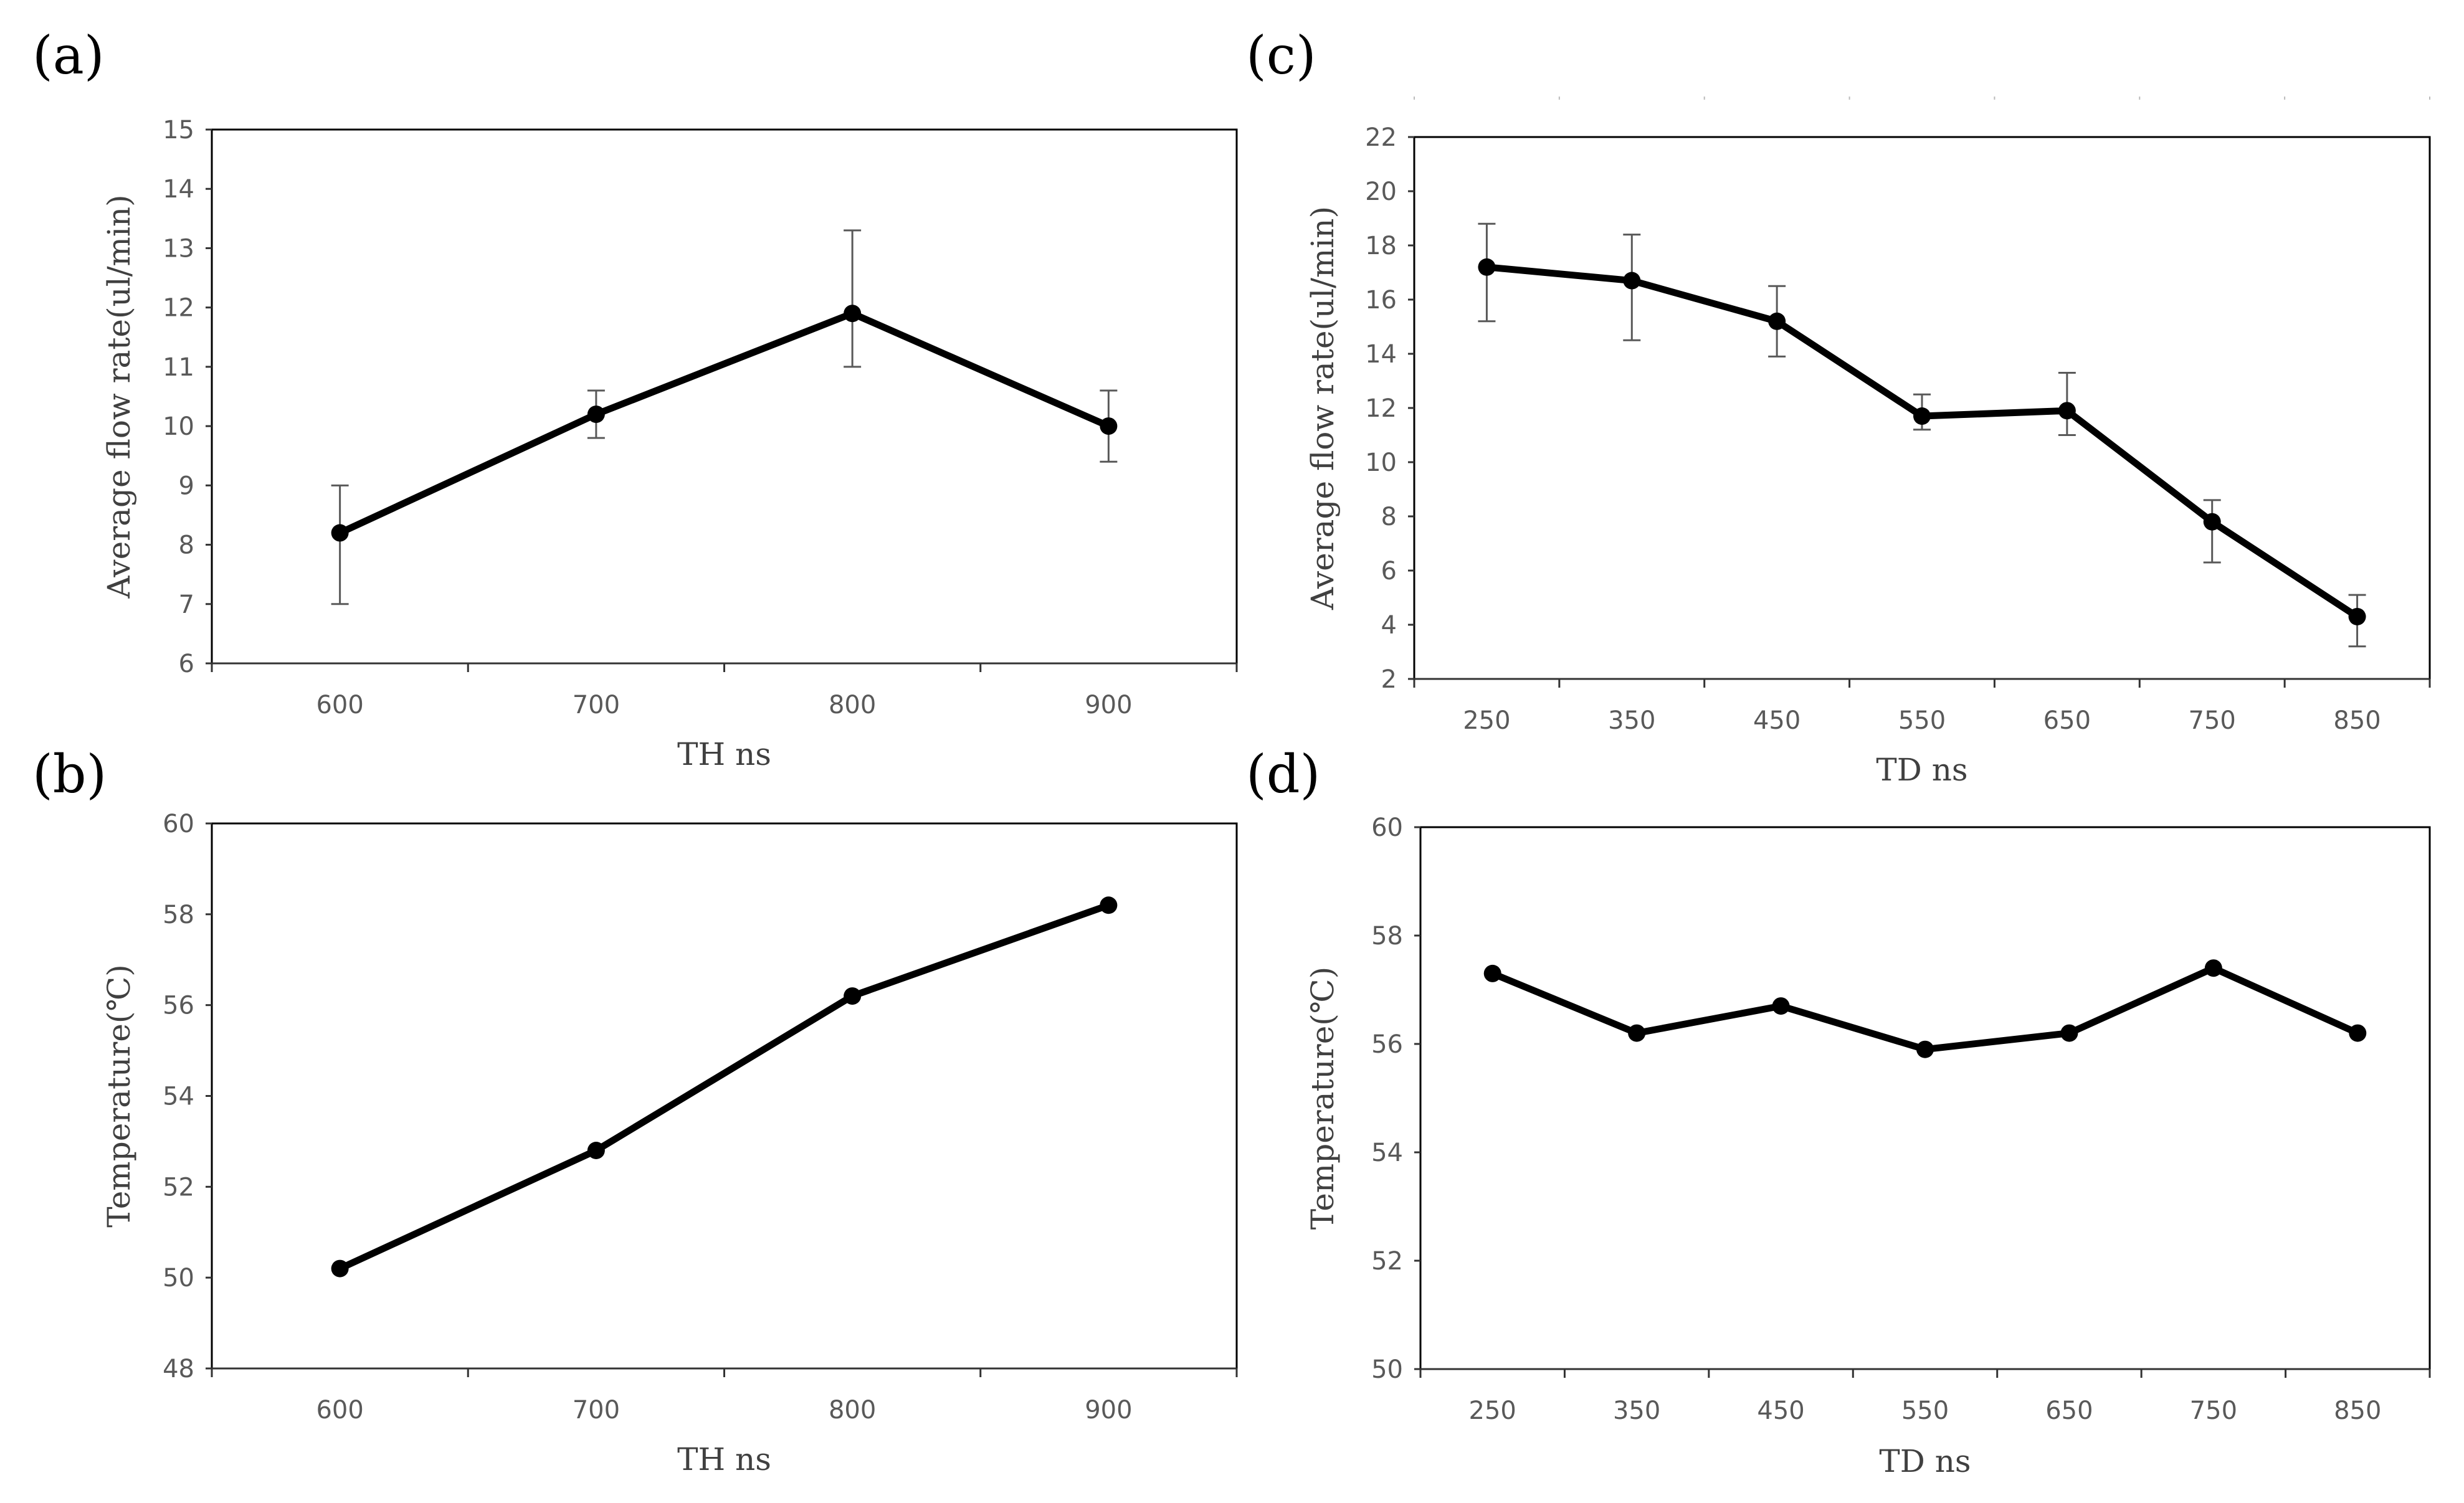 This screenshot has height=1503, width=2464. What do you see at coordinates (179, 367) in the screenshot?
I see `y-tick-label: 11` at bounding box center [179, 367].